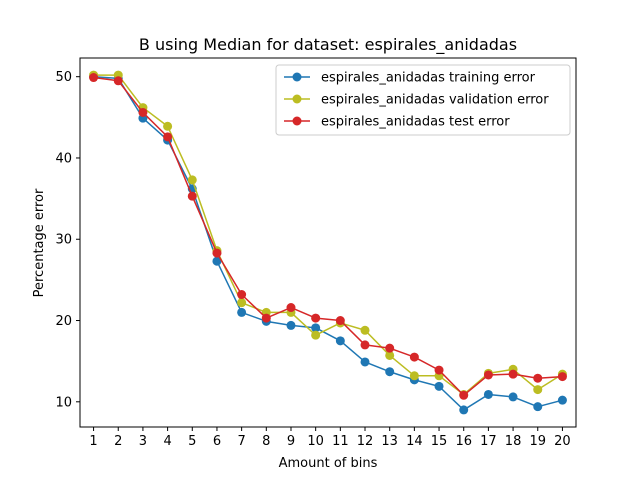  I want to click on y-axis-title: Percentage error, so click(39, 242).